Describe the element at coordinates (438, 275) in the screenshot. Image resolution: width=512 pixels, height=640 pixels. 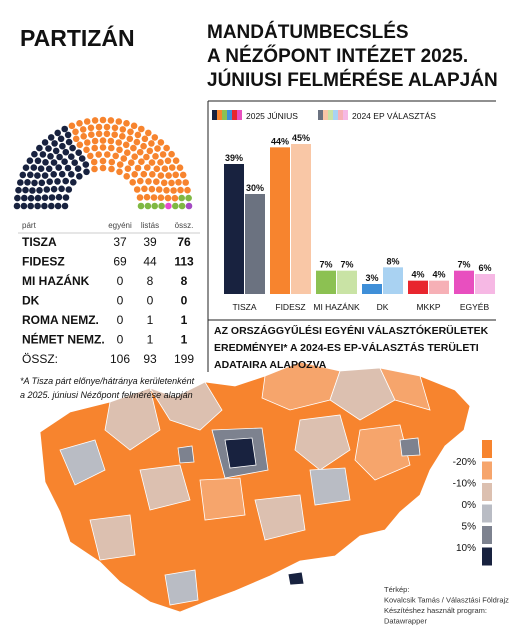
I see `value-label: 4%` at that location.